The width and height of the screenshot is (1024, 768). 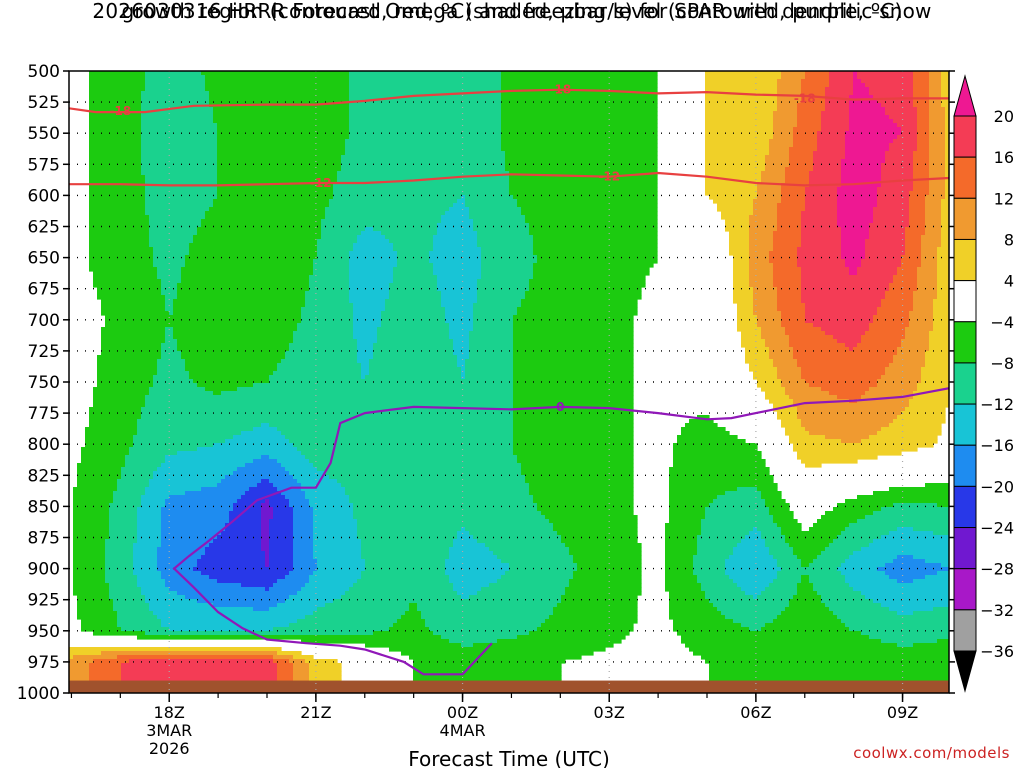 What do you see at coordinates (169, 748) in the screenshot?
I see `x-tick-label: 2026` at bounding box center [169, 748].